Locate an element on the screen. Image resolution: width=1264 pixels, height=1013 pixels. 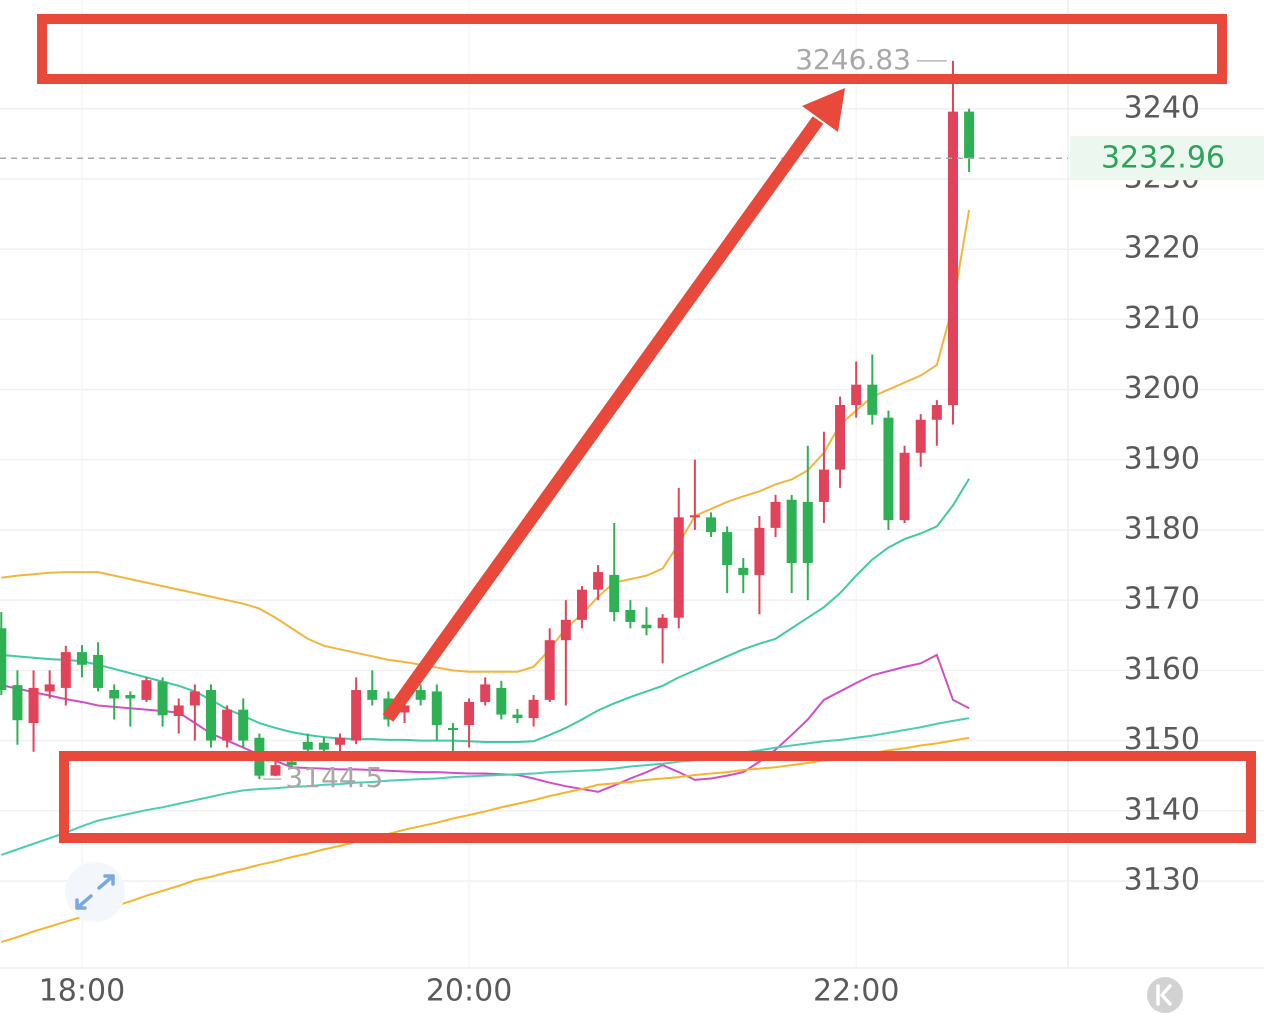
x-tick-label: 22:00 is located at coordinates (856, 991).